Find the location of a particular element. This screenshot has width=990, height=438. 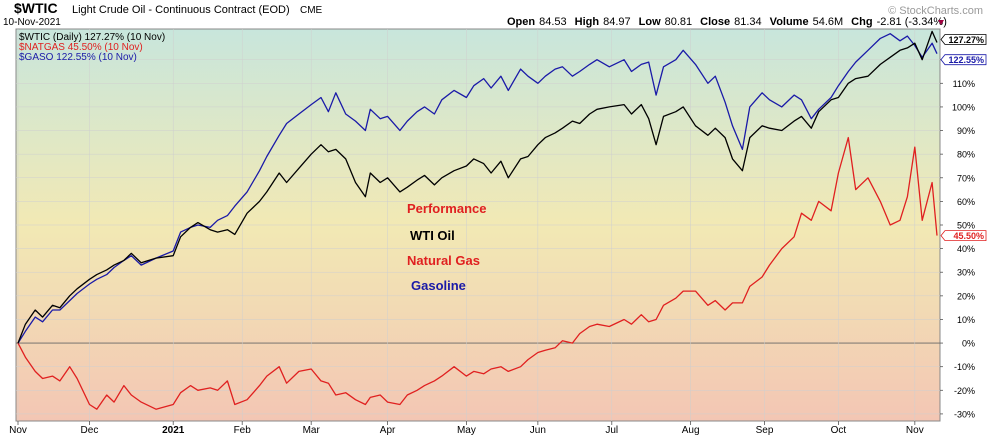

y-tick-label: 110% is located at coordinates (964, 84).